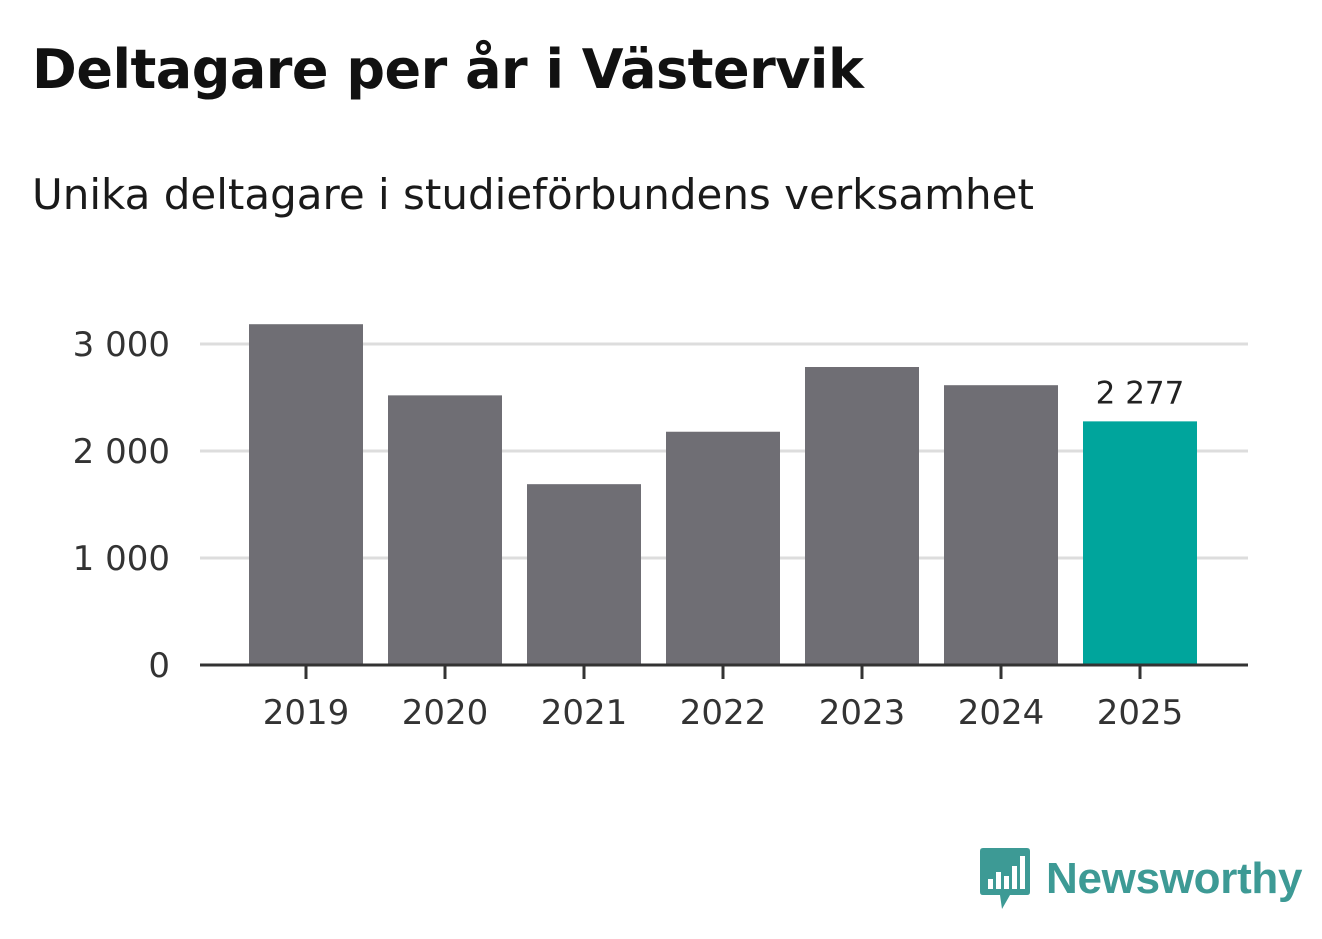  Describe the element at coordinates (306, 713) in the screenshot. I see `x-tick-label: 2019` at that location.